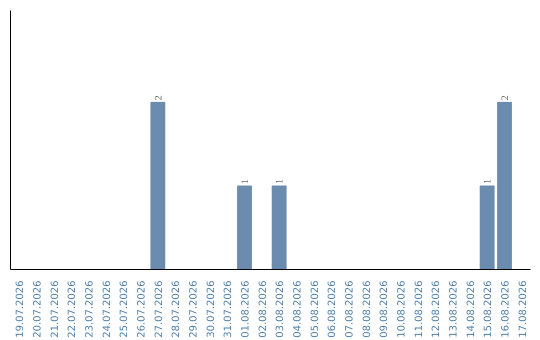  Describe the element at coordinates (263, 309) in the screenshot. I see `x-tick-label: 02.08.2026` at that location.